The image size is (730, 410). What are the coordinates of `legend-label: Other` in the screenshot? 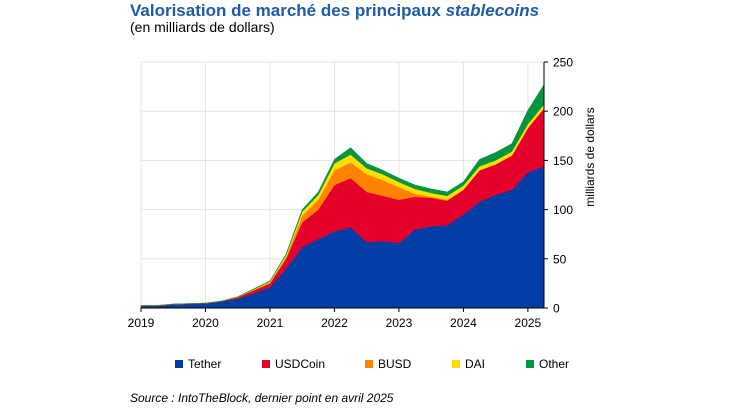 It's located at (554, 364).